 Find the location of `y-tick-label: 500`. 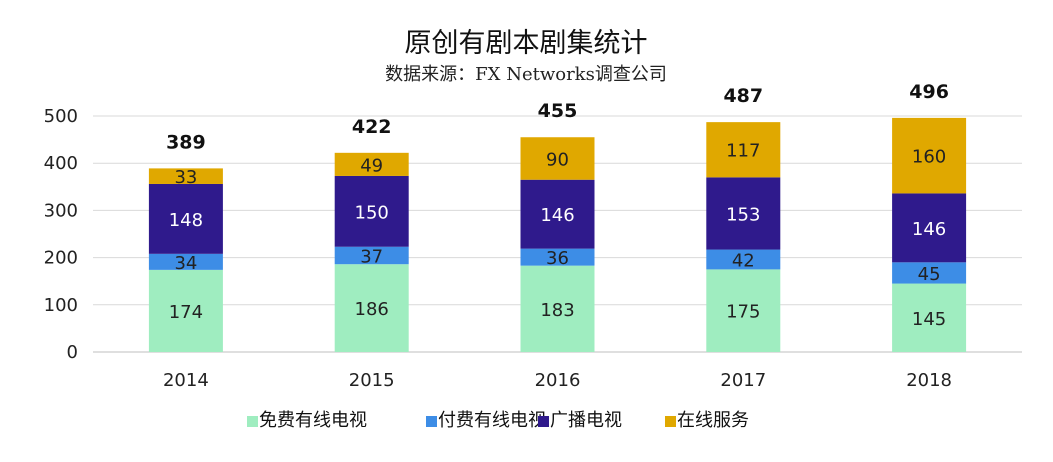

y-tick-label: 500 is located at coordinates (61, 116).